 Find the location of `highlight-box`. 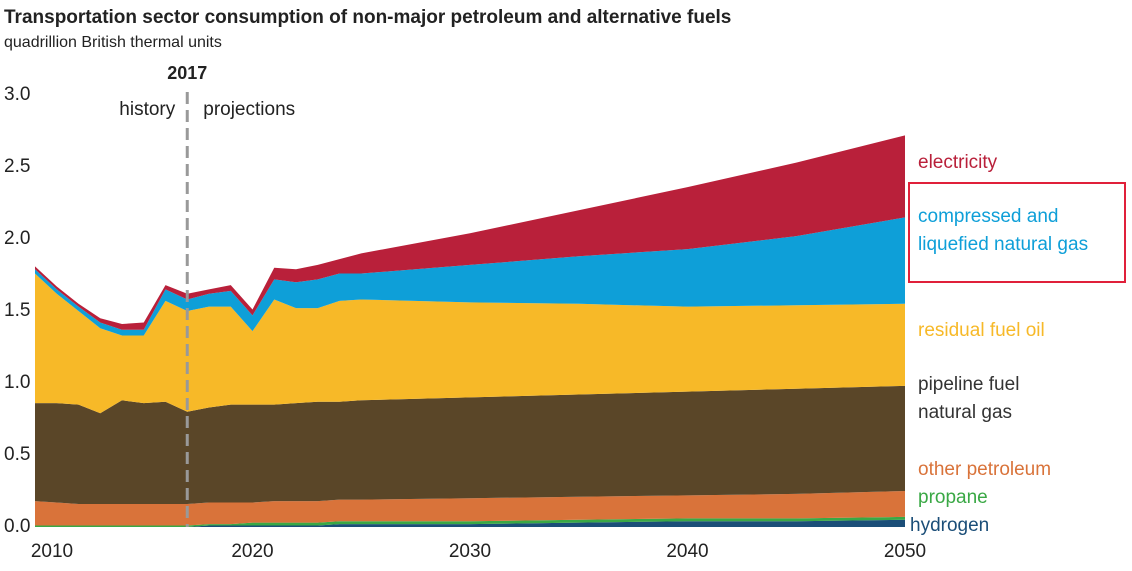

highlight-box is located at coordinates (1017, 232).